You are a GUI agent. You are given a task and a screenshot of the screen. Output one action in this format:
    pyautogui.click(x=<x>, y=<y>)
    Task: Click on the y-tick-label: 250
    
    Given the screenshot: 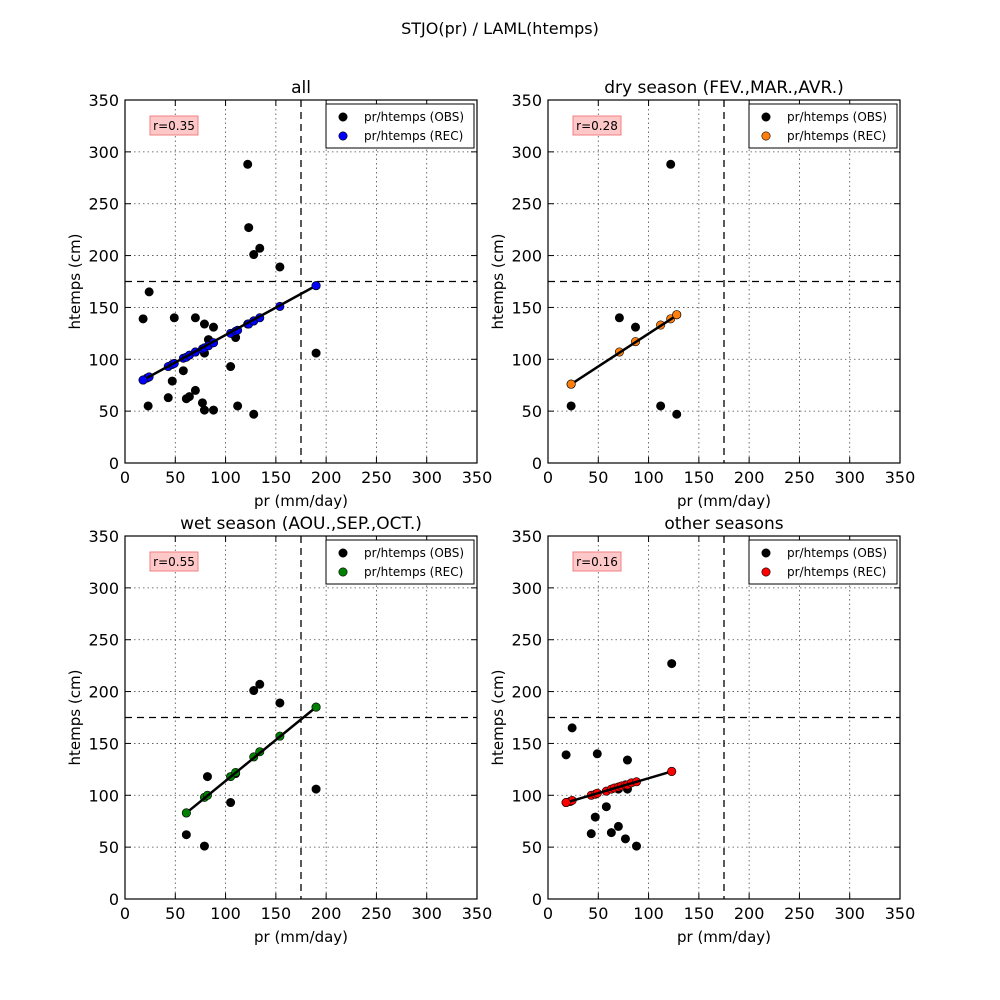 What is the action you would take?
    pyautogui.click(x=526, y=204)
    